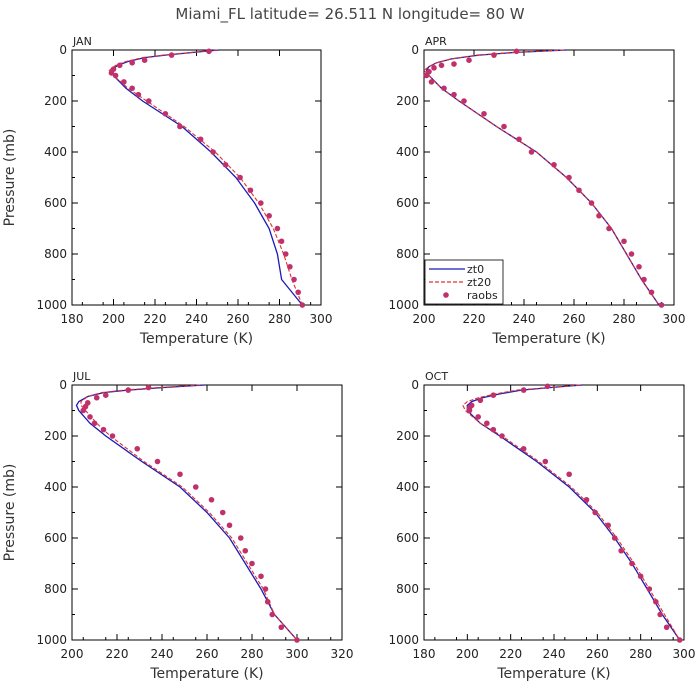 The height and width of the screenshot is (700, 700). I want to click on panel-title: JUL, so click(81, 376).